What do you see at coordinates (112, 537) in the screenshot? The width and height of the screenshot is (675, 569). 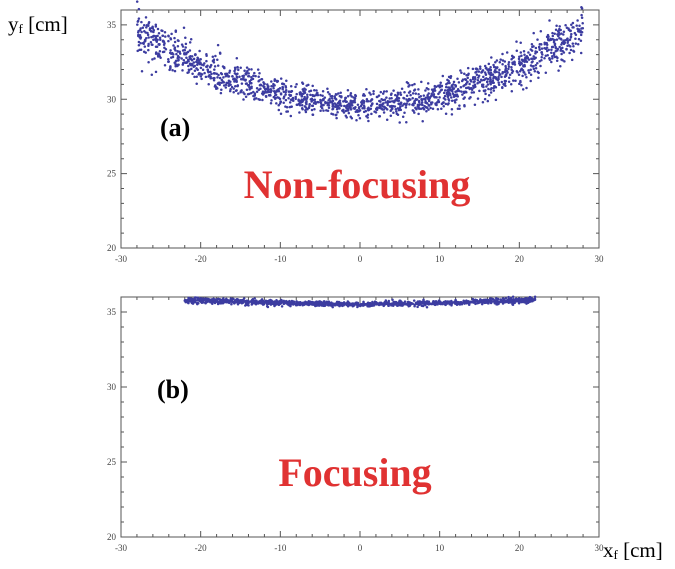 I see `y-tick-label: 20` at bounding box center [112, 537].